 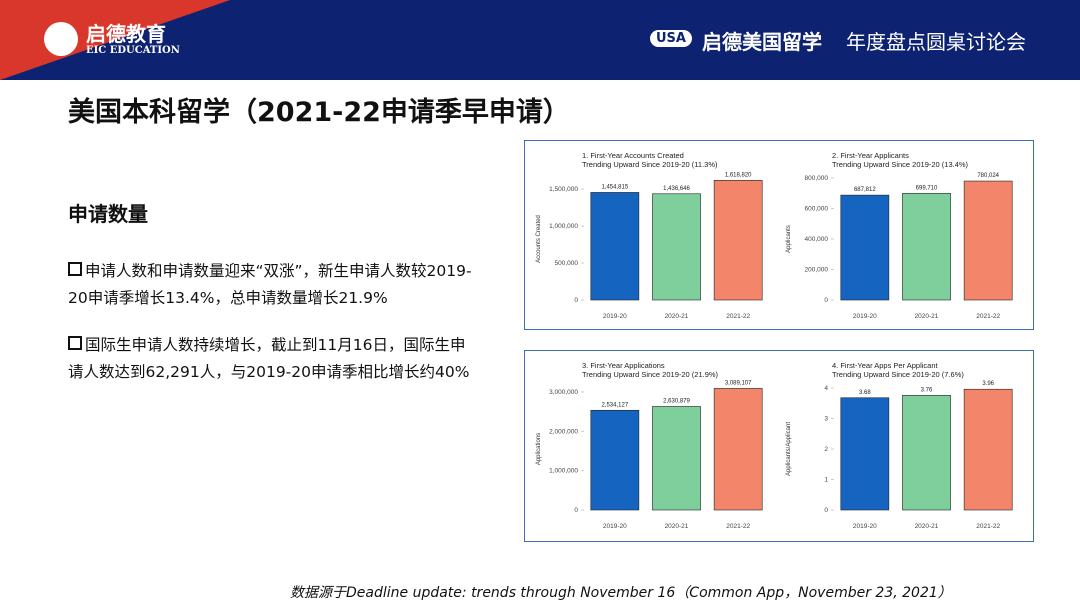 I want to click on value-label: 3.96, so click(x=988, y=384).